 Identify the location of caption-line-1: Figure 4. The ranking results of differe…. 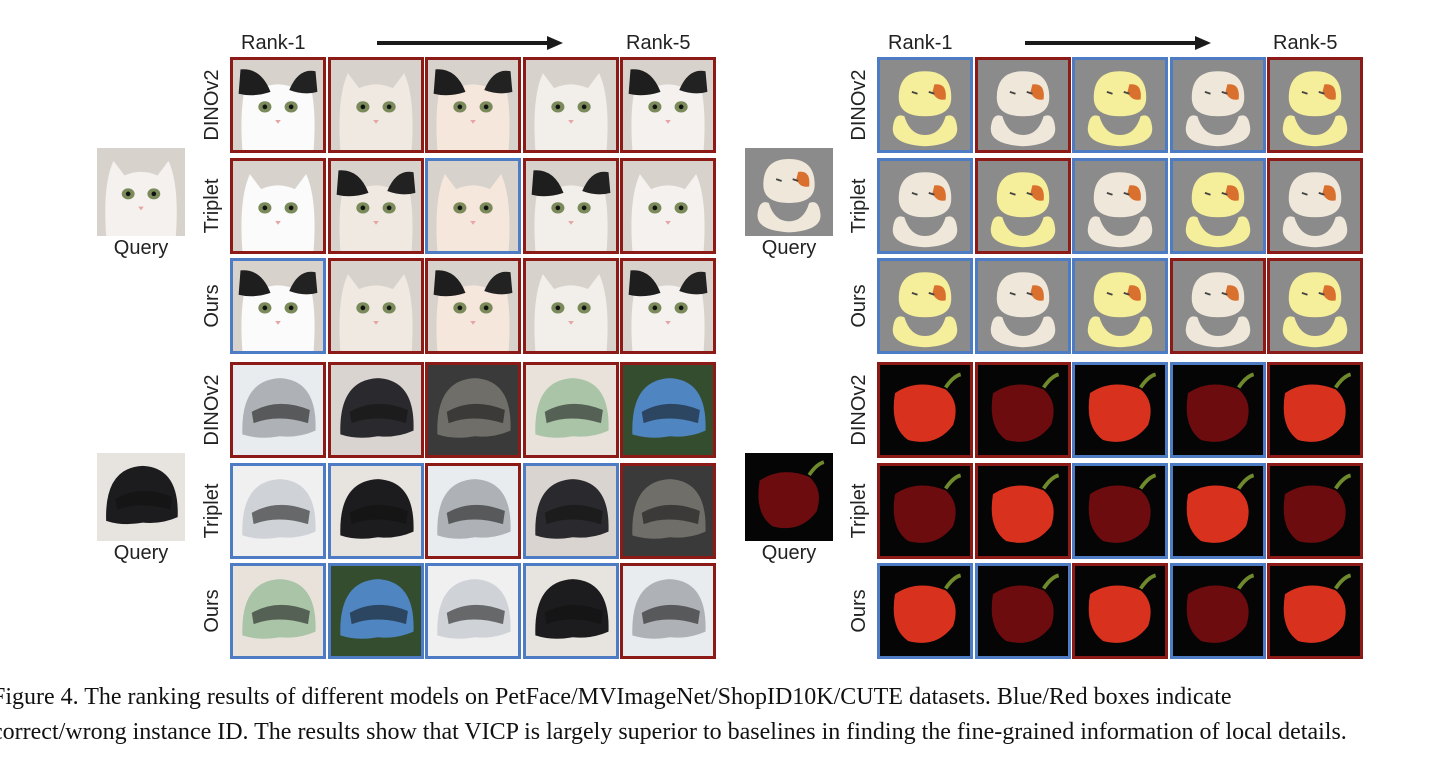
(616, 697).